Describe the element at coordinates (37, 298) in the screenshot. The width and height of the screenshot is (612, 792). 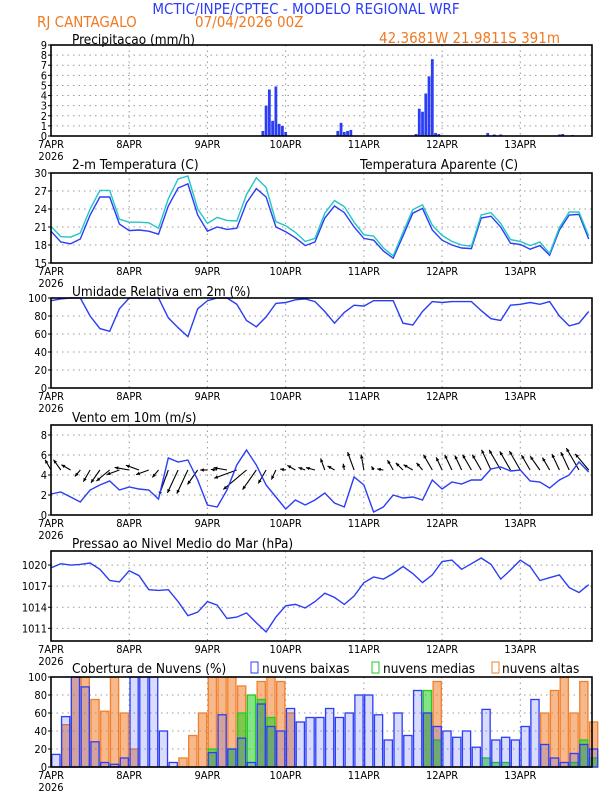
I see `y-tick-label: 100` at that location.